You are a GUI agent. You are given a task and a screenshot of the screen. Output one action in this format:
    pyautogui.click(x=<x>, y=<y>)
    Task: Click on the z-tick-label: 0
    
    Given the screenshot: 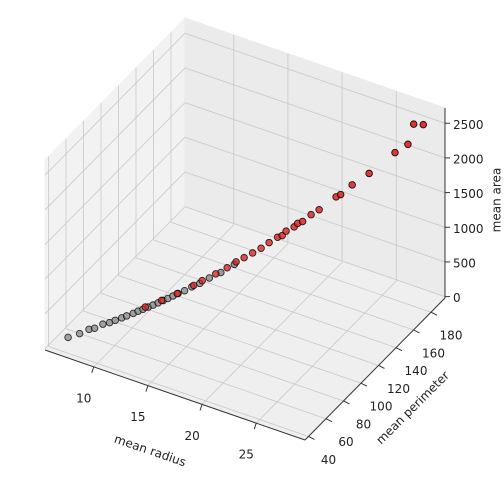 What is the action you would take?
    pyautogui.click(x=457, y=298)
    